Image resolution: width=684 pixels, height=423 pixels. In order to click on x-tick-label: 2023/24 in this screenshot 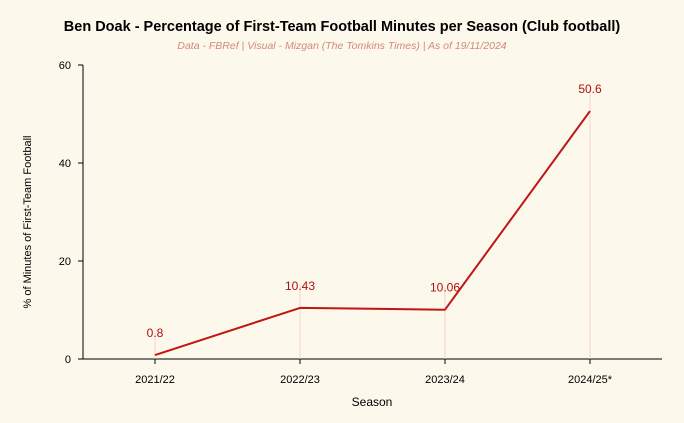, I will do `click(445, 380)`.